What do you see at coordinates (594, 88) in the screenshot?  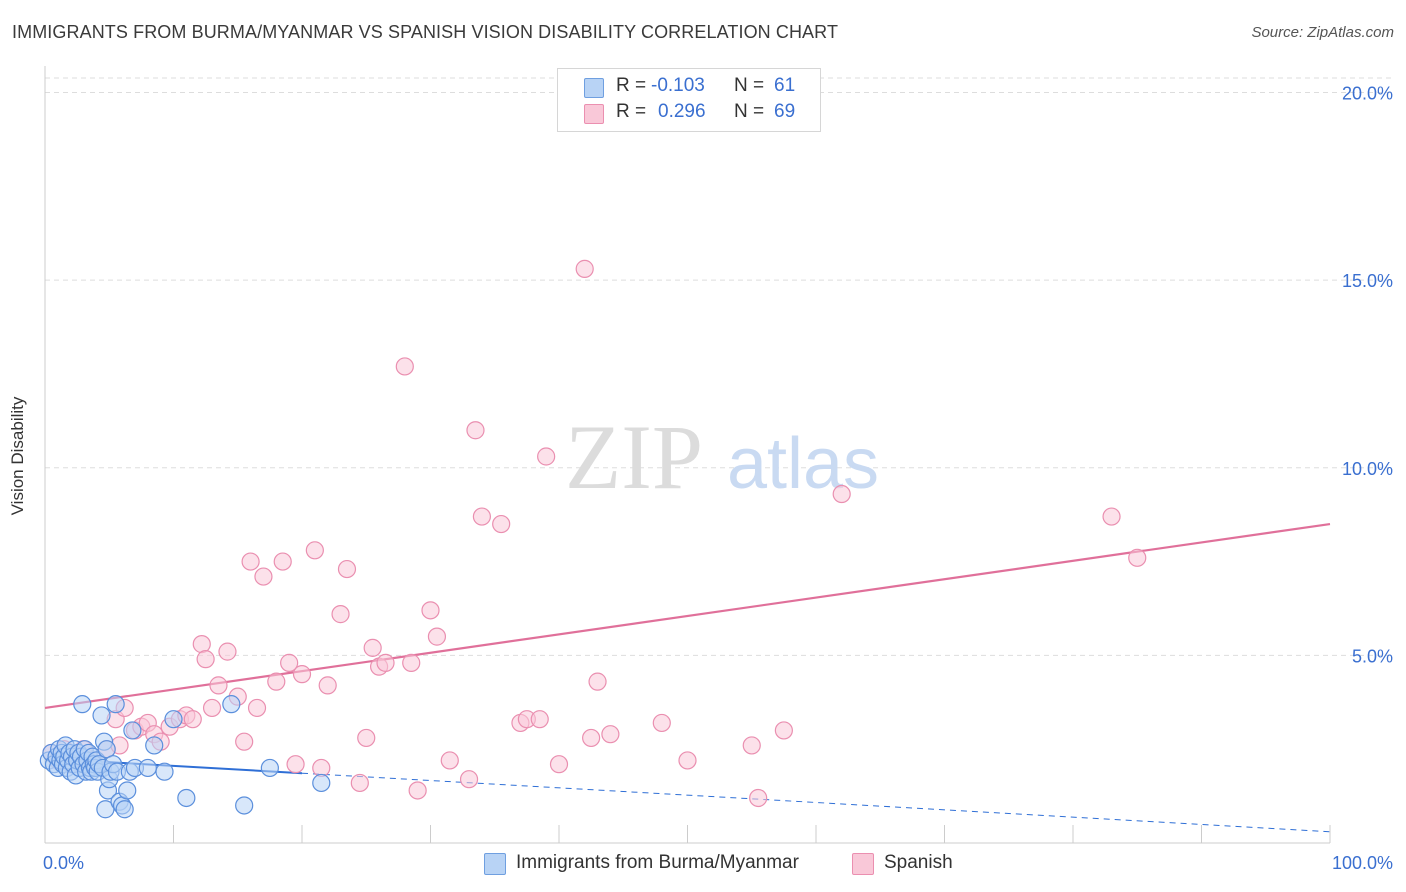 I see `legend-swatch-burma` at bounding box center [594, 88].